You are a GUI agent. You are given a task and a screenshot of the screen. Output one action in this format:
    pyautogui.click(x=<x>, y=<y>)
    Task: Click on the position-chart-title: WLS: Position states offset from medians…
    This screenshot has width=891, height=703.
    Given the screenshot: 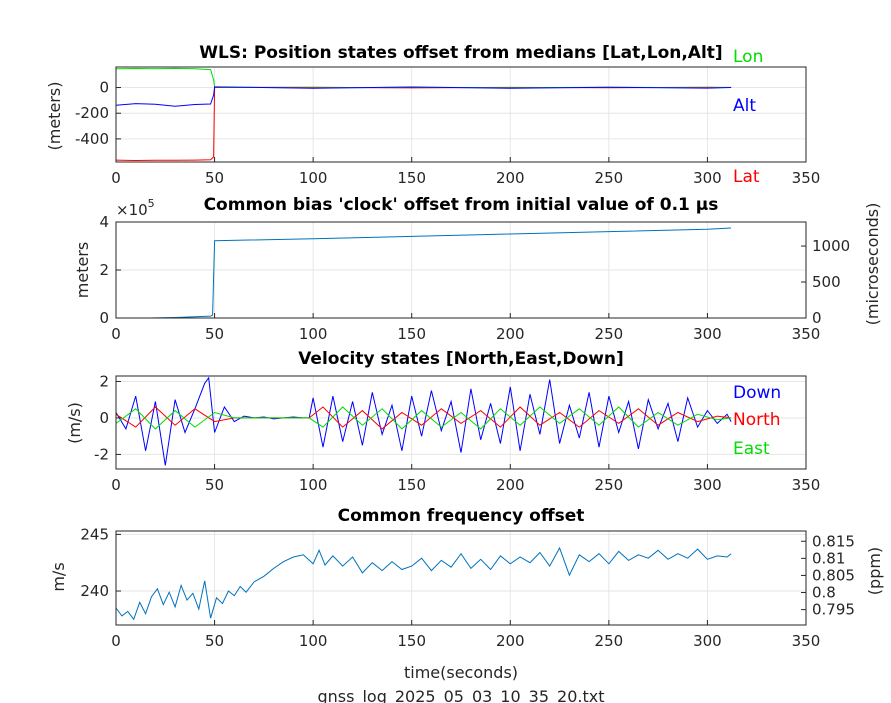 What is the action you would take?
    pyautogui.click(x=460, y=53)
    